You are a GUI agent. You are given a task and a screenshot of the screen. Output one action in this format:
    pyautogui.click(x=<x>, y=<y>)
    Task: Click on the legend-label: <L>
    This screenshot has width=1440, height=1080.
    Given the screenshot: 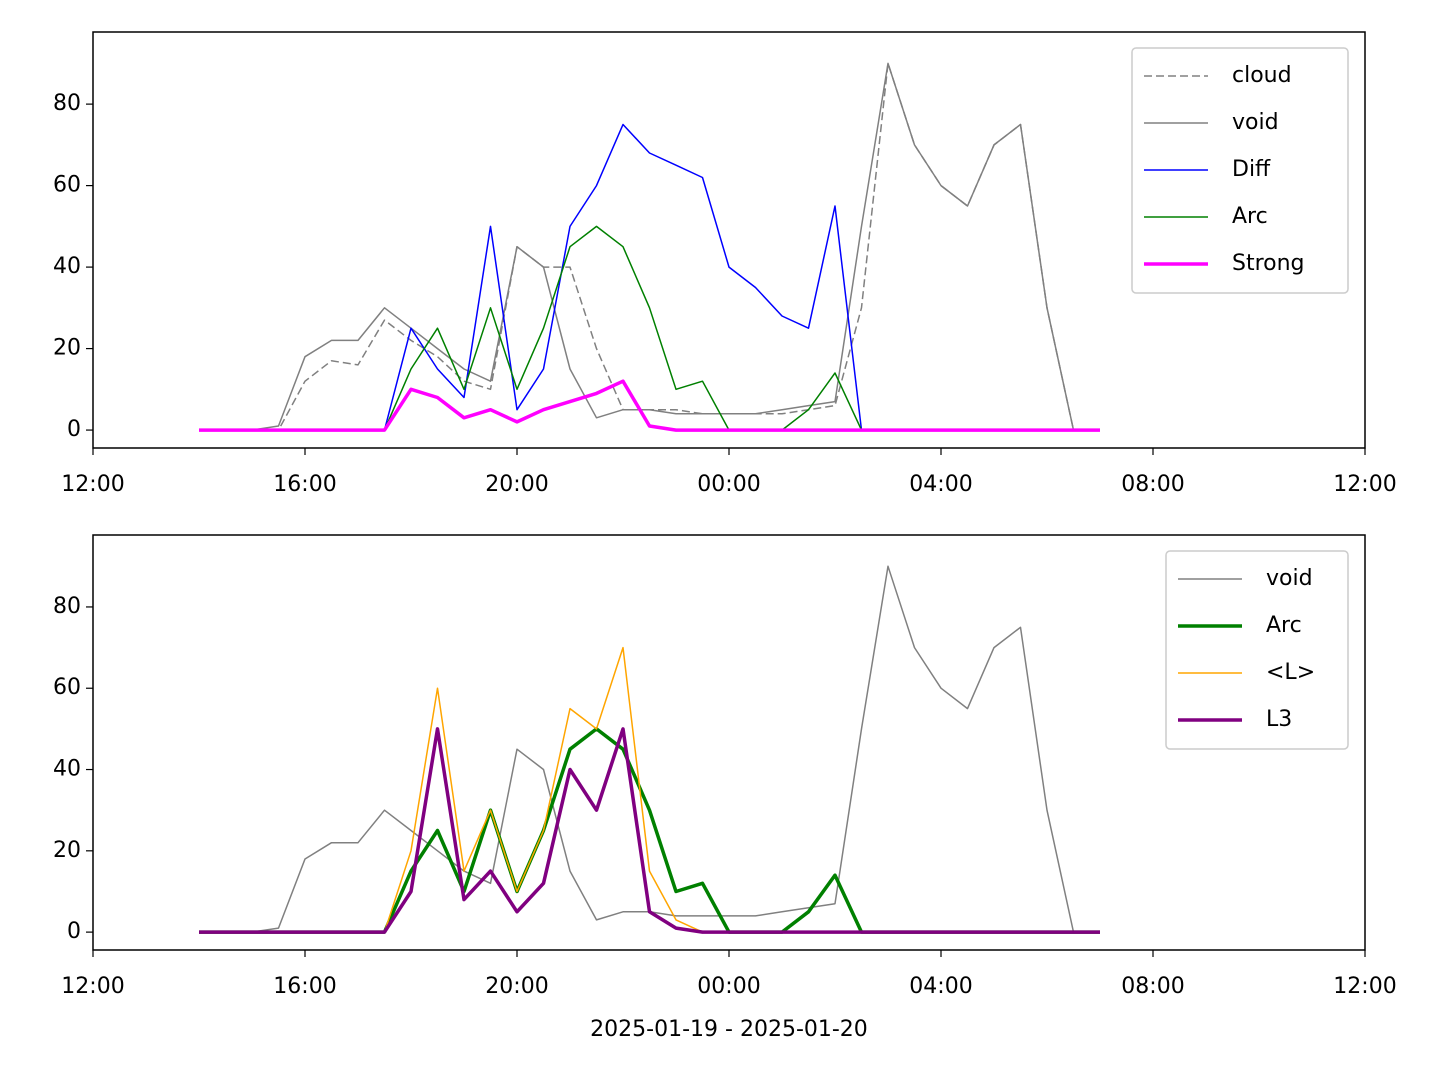 What is the action you would take?
    pyautogui.click(x=1290, y=672)
    